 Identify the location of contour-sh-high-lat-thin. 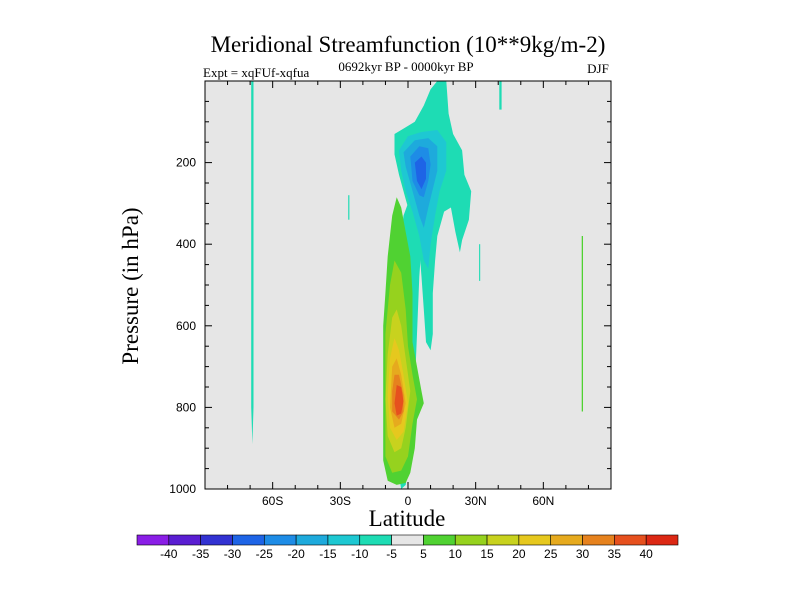
(252, 263).